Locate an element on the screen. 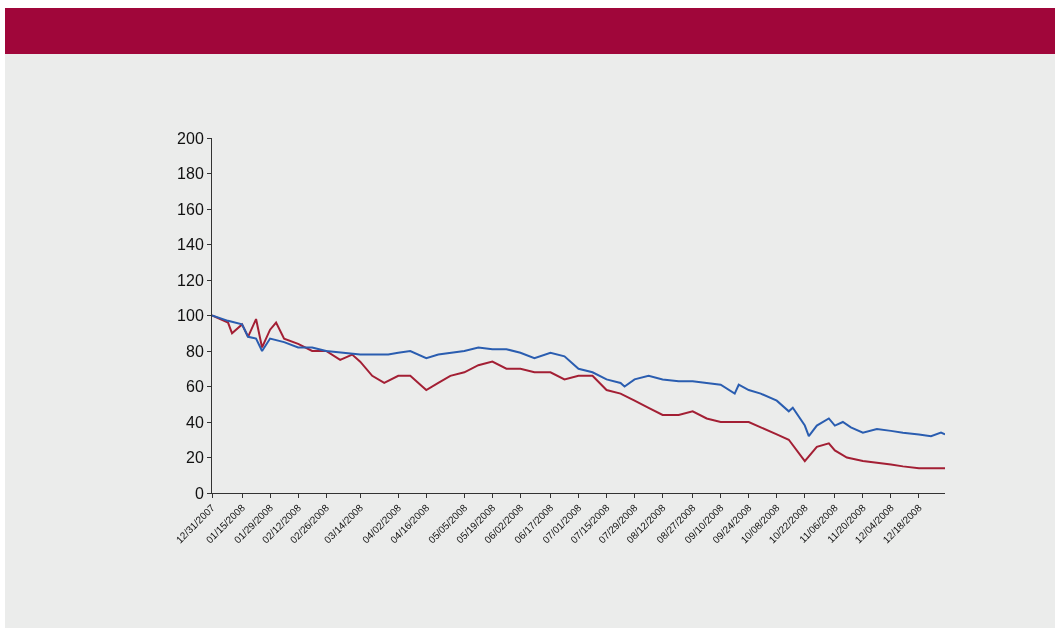  y-tick-label: 20 is located at coordinates (195, 458).